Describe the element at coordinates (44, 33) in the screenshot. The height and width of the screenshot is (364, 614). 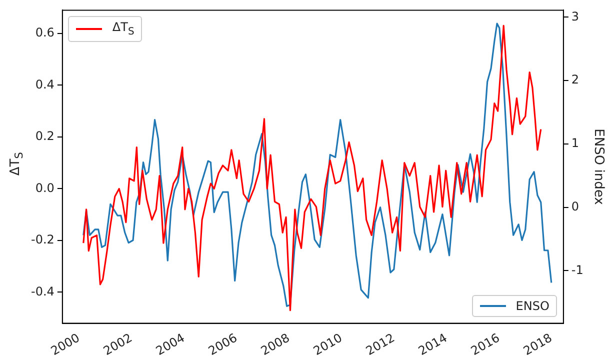
I see `y-tick-label: 0.6` at that location.